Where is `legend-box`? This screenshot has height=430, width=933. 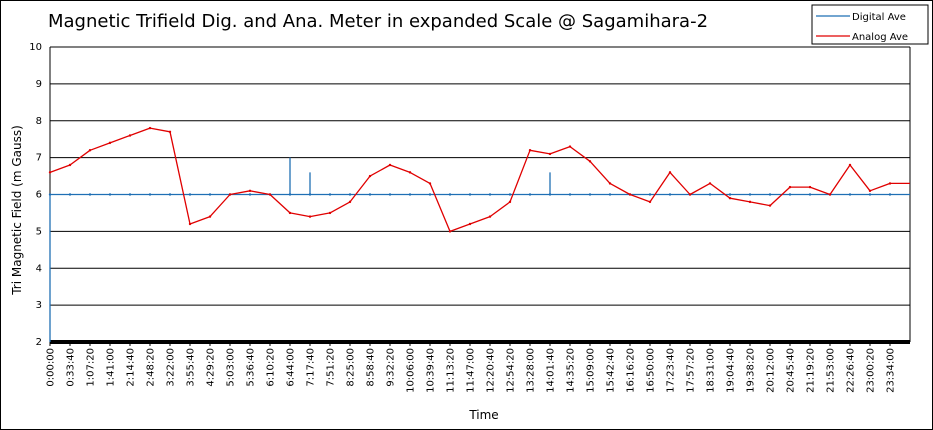
legend-box is located at coordinates (870, 24).